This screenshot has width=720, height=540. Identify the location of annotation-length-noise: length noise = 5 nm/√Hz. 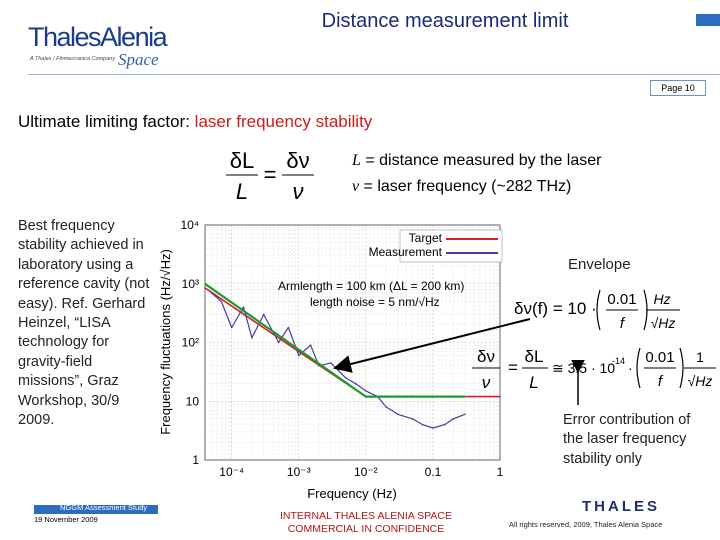
(375, 302).